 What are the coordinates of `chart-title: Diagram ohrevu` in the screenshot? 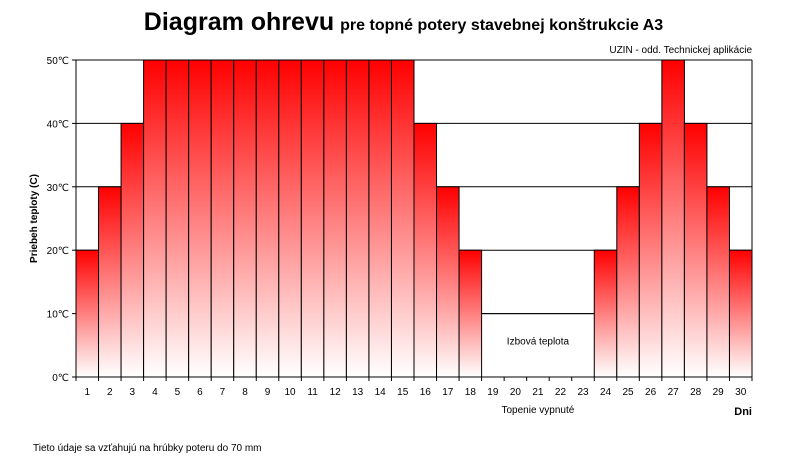 It's located at (239, 22).